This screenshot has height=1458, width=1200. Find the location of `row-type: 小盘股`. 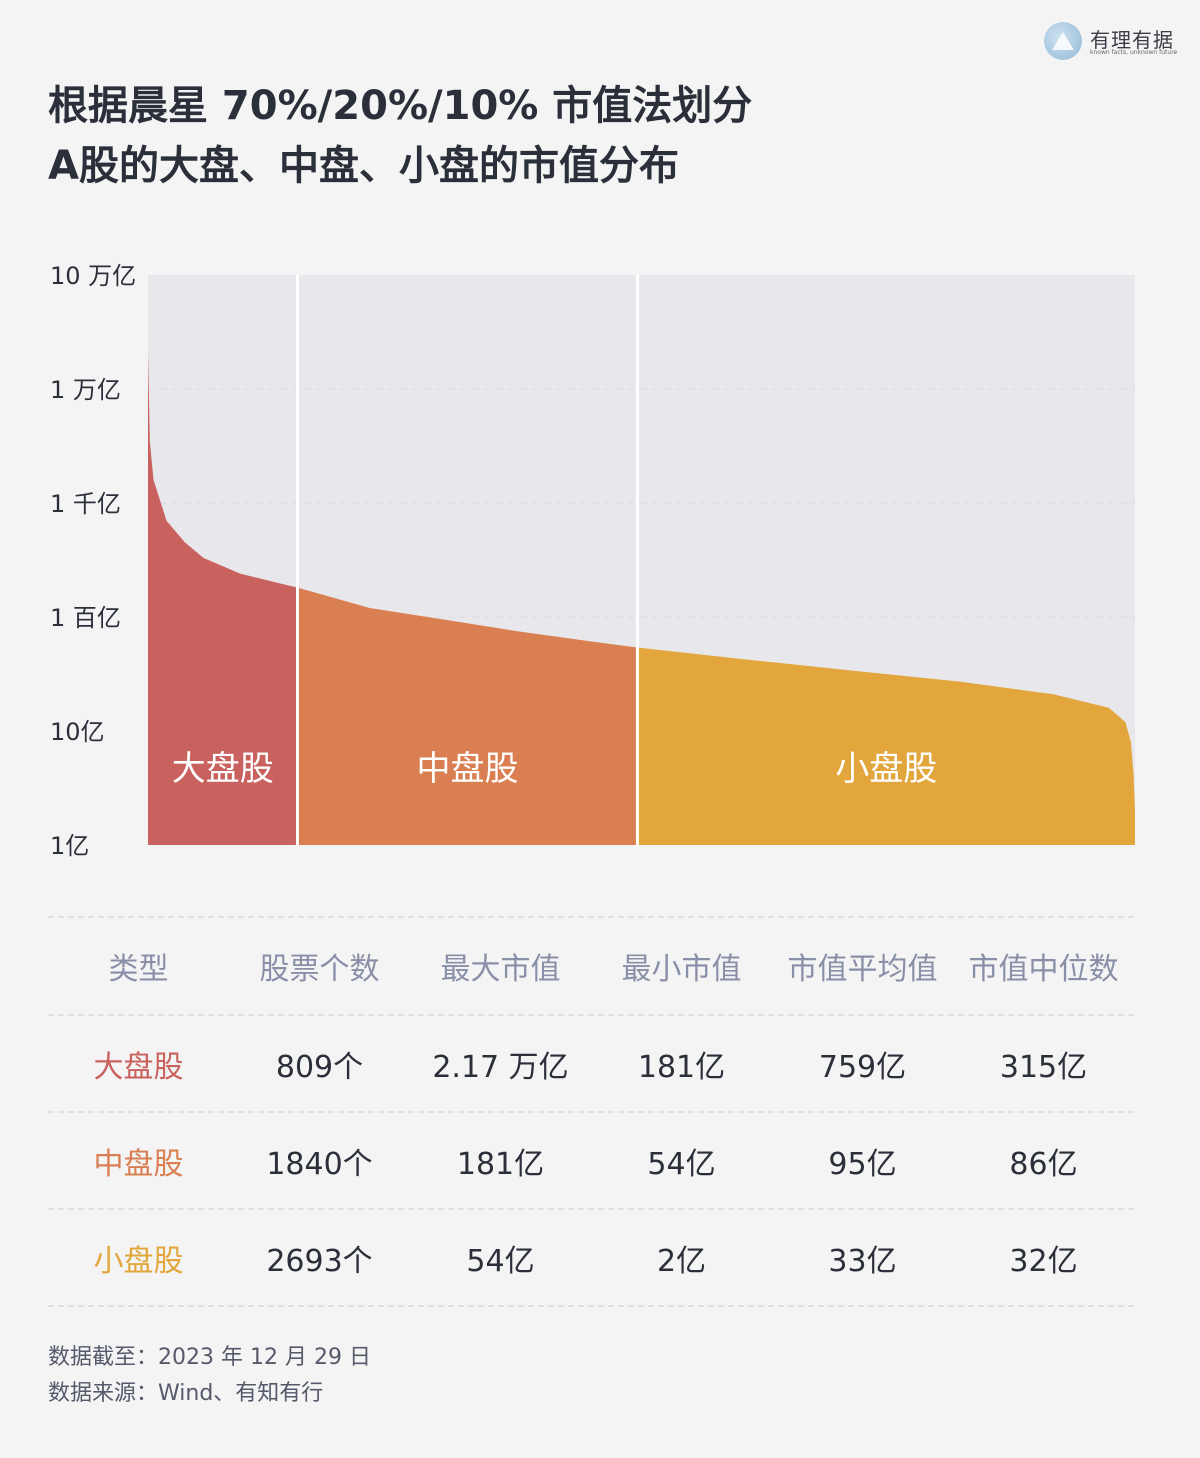

row-type: 小盘股 is located at coordinates (138, 1261).